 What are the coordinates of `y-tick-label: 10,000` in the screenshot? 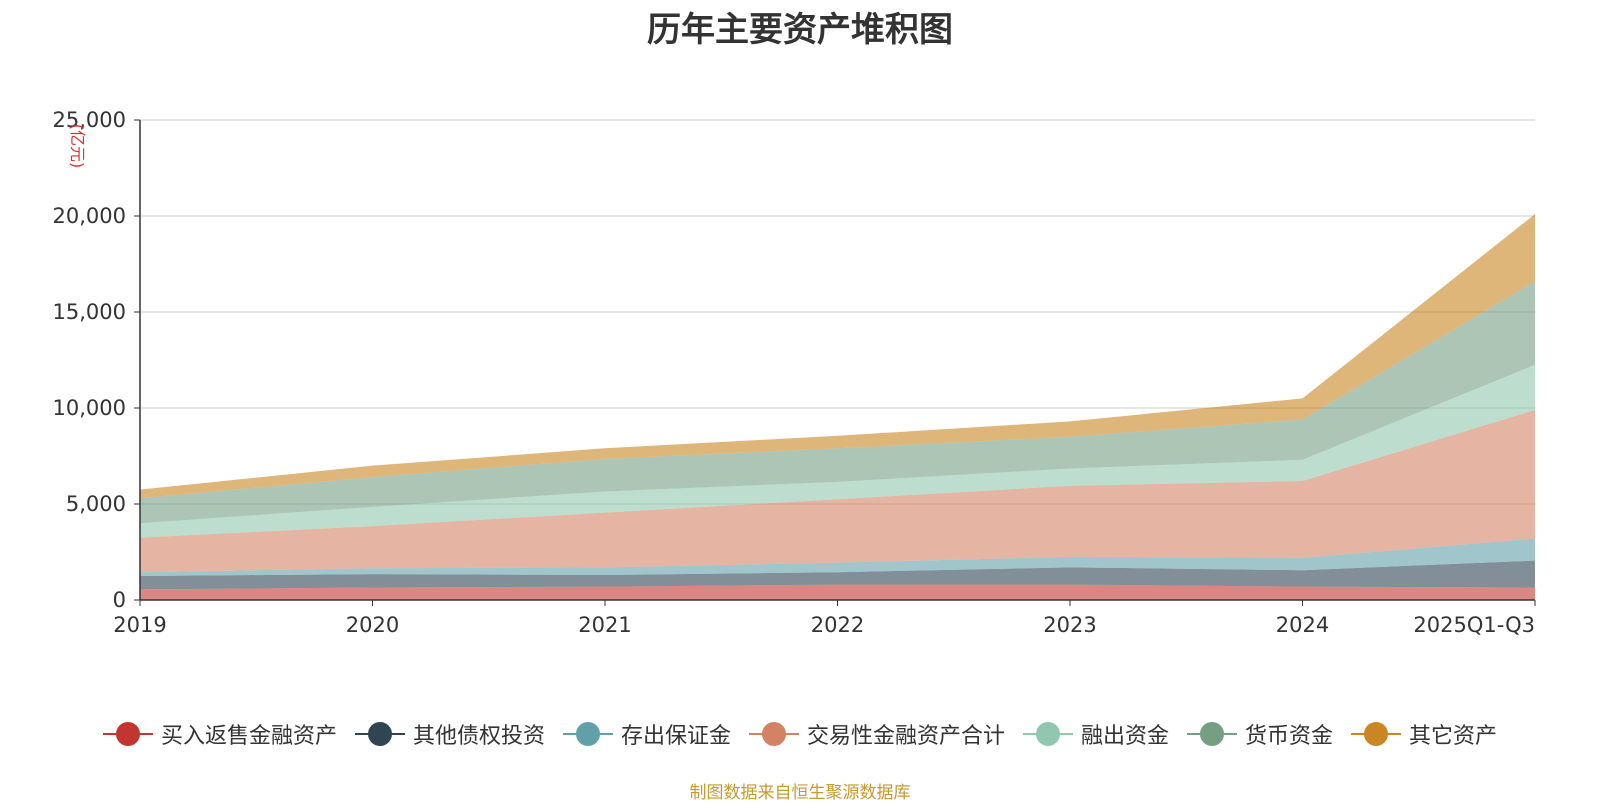 It's located at (89, 408).